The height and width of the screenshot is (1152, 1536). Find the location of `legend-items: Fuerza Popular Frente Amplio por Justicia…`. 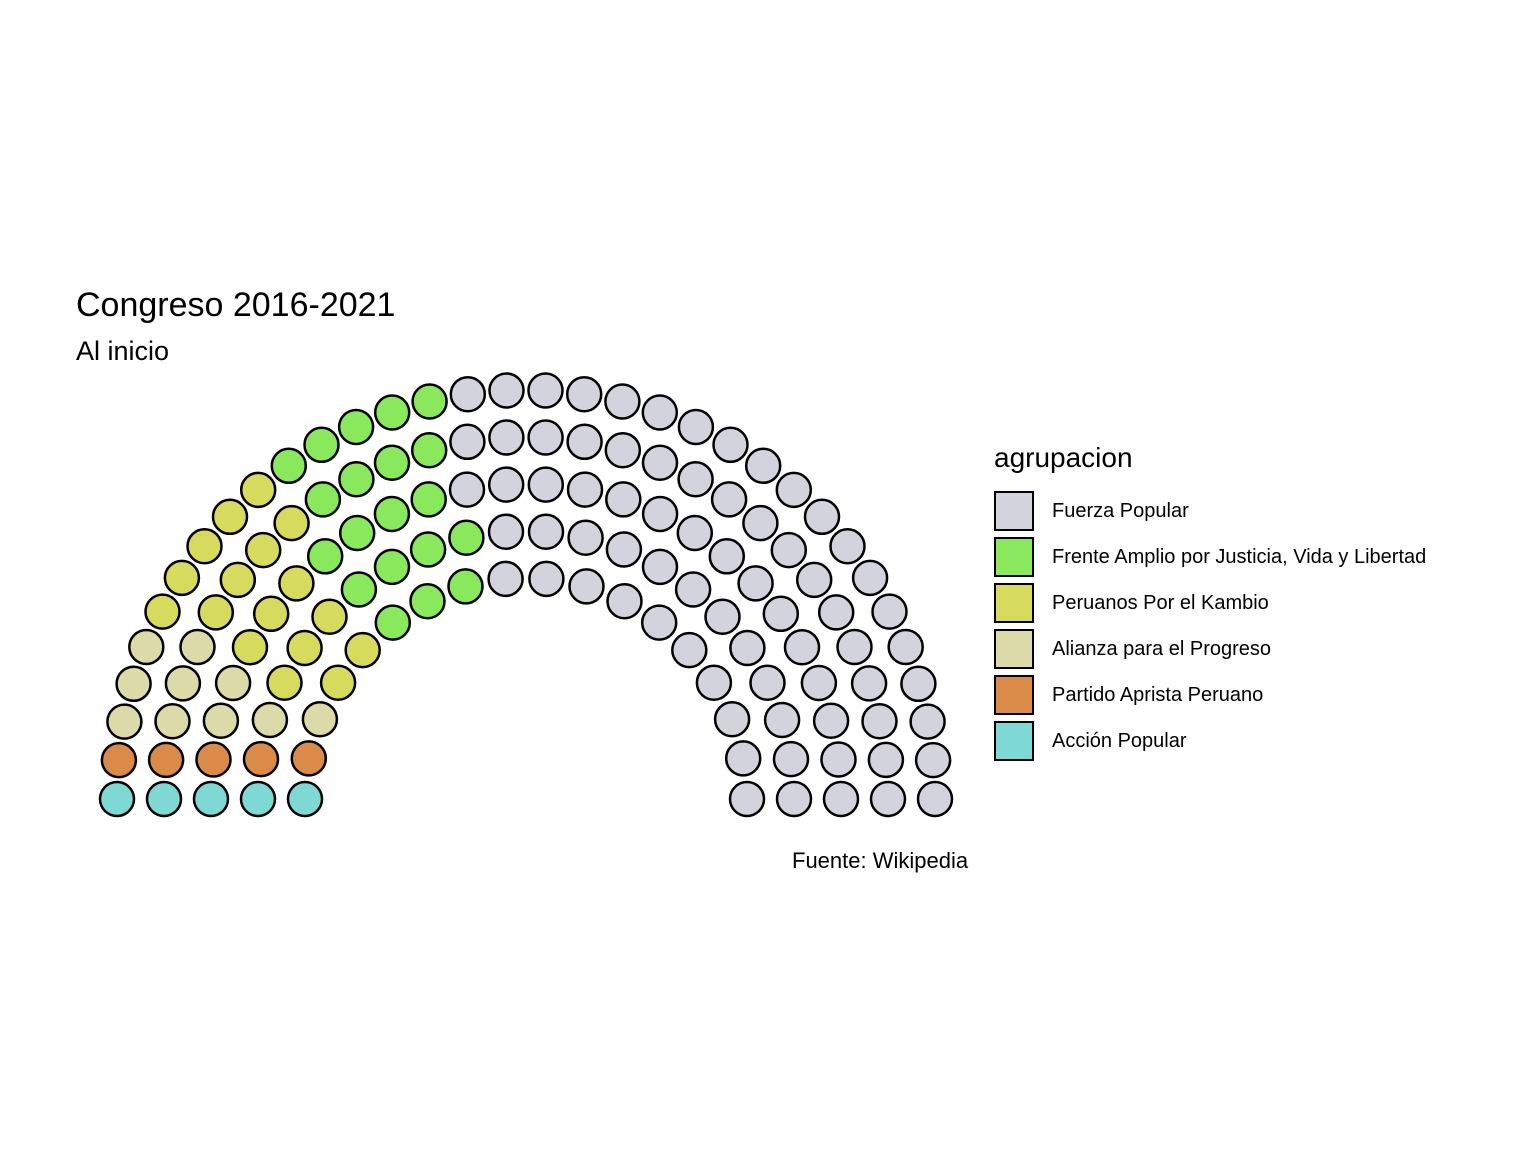

legend-items: Fuerza Popular Frente Amplio por Justicia… is located at coordinates (1210, 626).